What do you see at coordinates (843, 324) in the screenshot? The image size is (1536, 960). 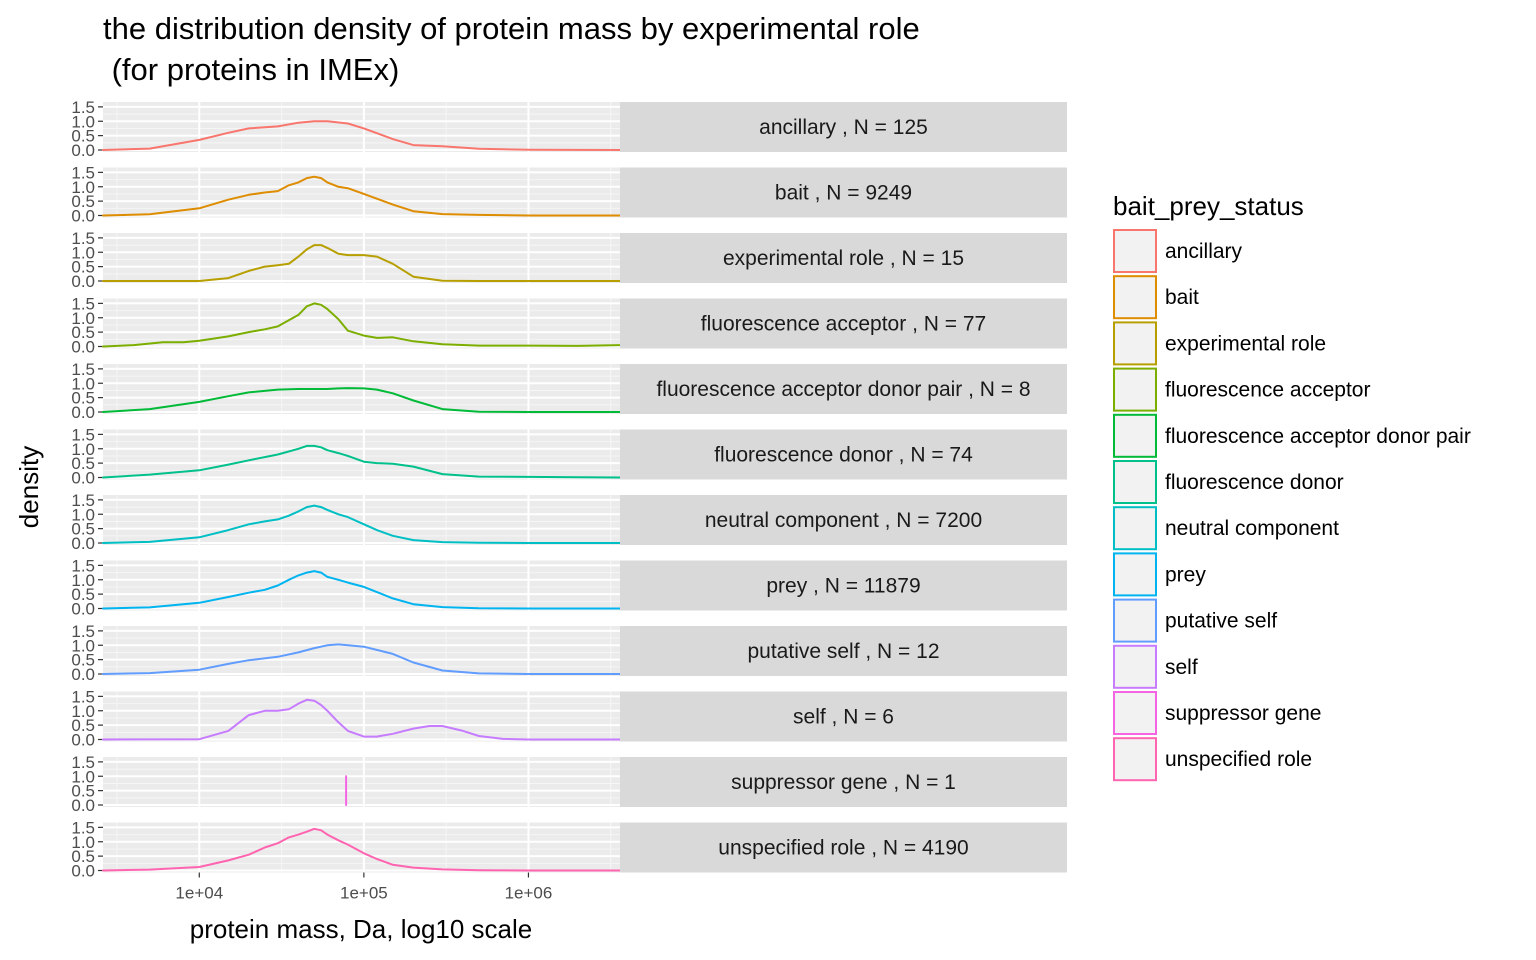 I see `facet-strip-label: fluorescence acceptor , N = 77` at bounding box center [843, 324].